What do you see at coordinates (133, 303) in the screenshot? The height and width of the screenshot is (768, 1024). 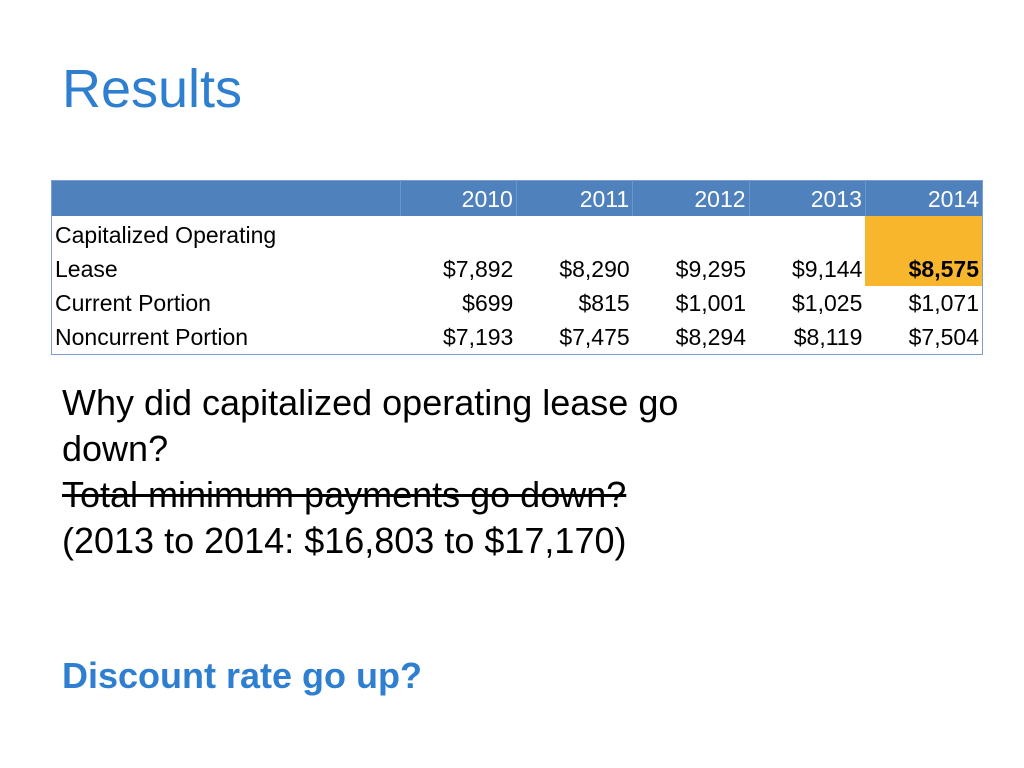 I see `row-label-current-portion: Current Portion` at bounding box center [133, 303].